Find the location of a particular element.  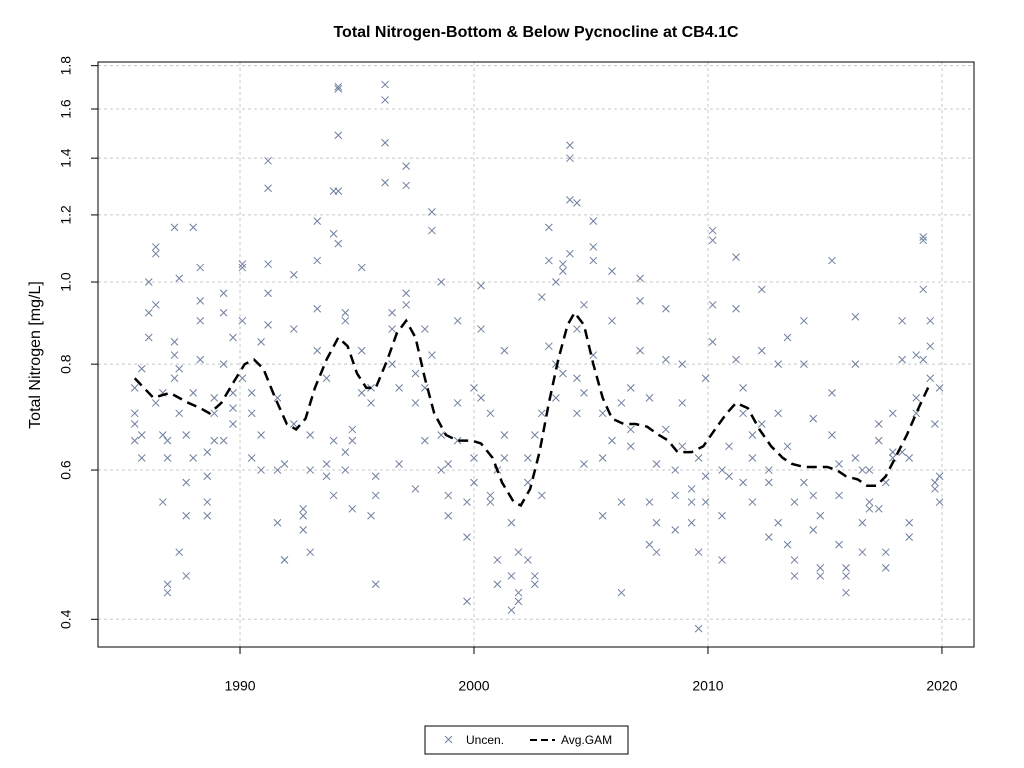

x-tick-label: 2010 is located at coordinates (707, 686).